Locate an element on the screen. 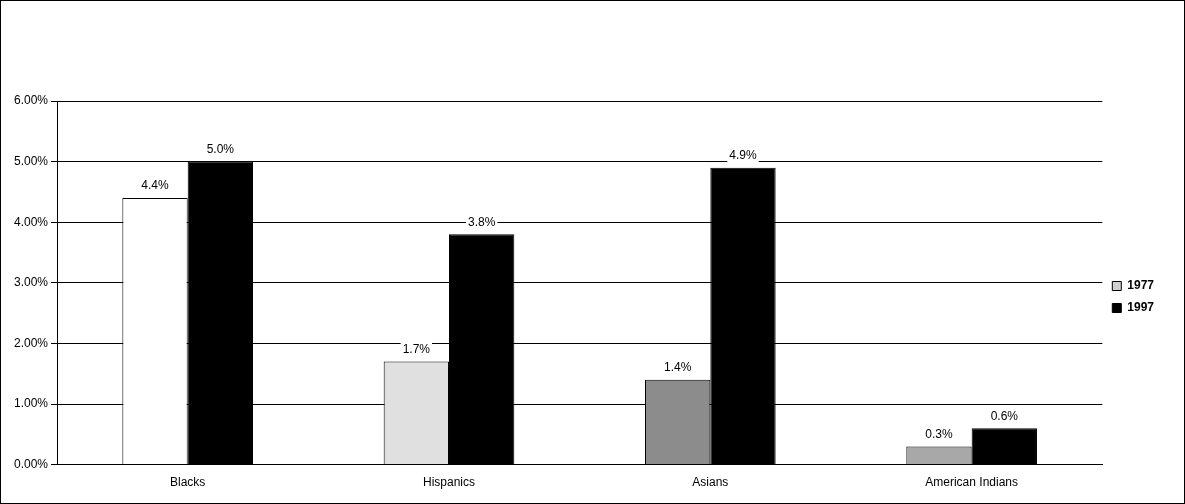  y-tick-label: 0.00% is located at coordinates (31, 463).